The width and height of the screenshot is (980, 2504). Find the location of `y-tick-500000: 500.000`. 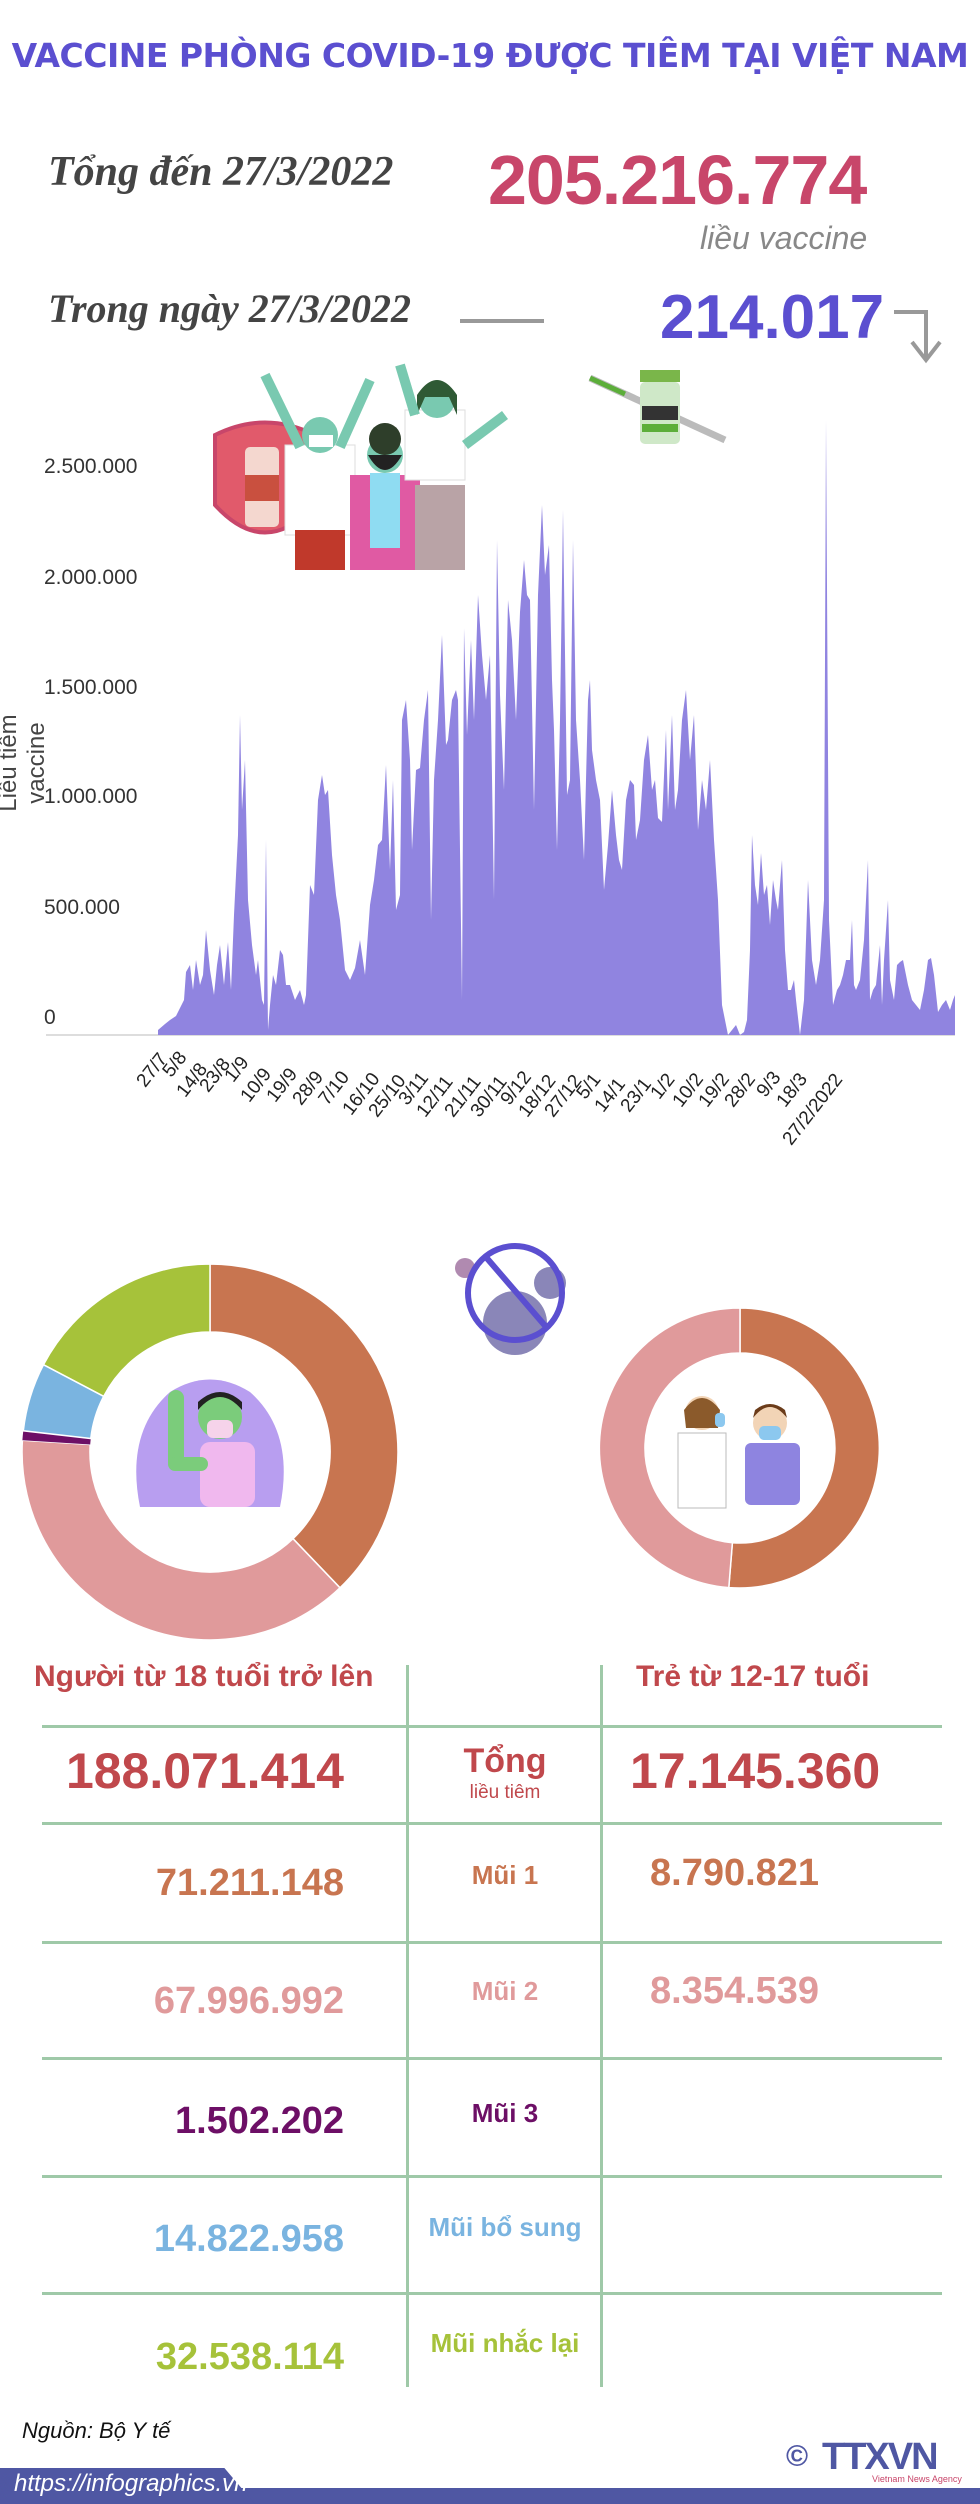

y-tick-500000: 500.000 is located at coordinates (82, 907).